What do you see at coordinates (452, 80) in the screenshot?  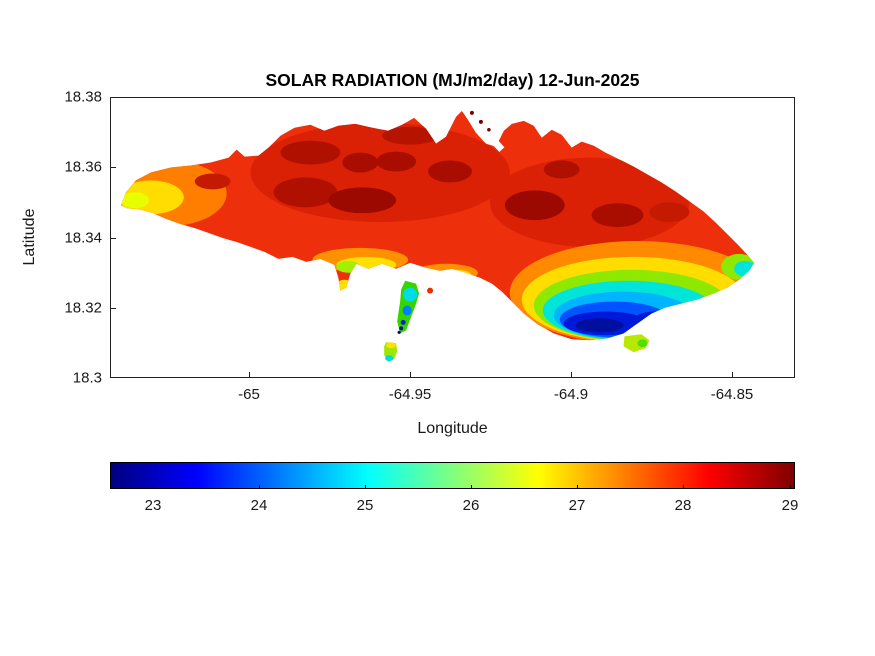 I see `chart-title: SOLAR RADIATION (MJ/m2/day) 12-Jun-2025` at bounding box center [452, 80].